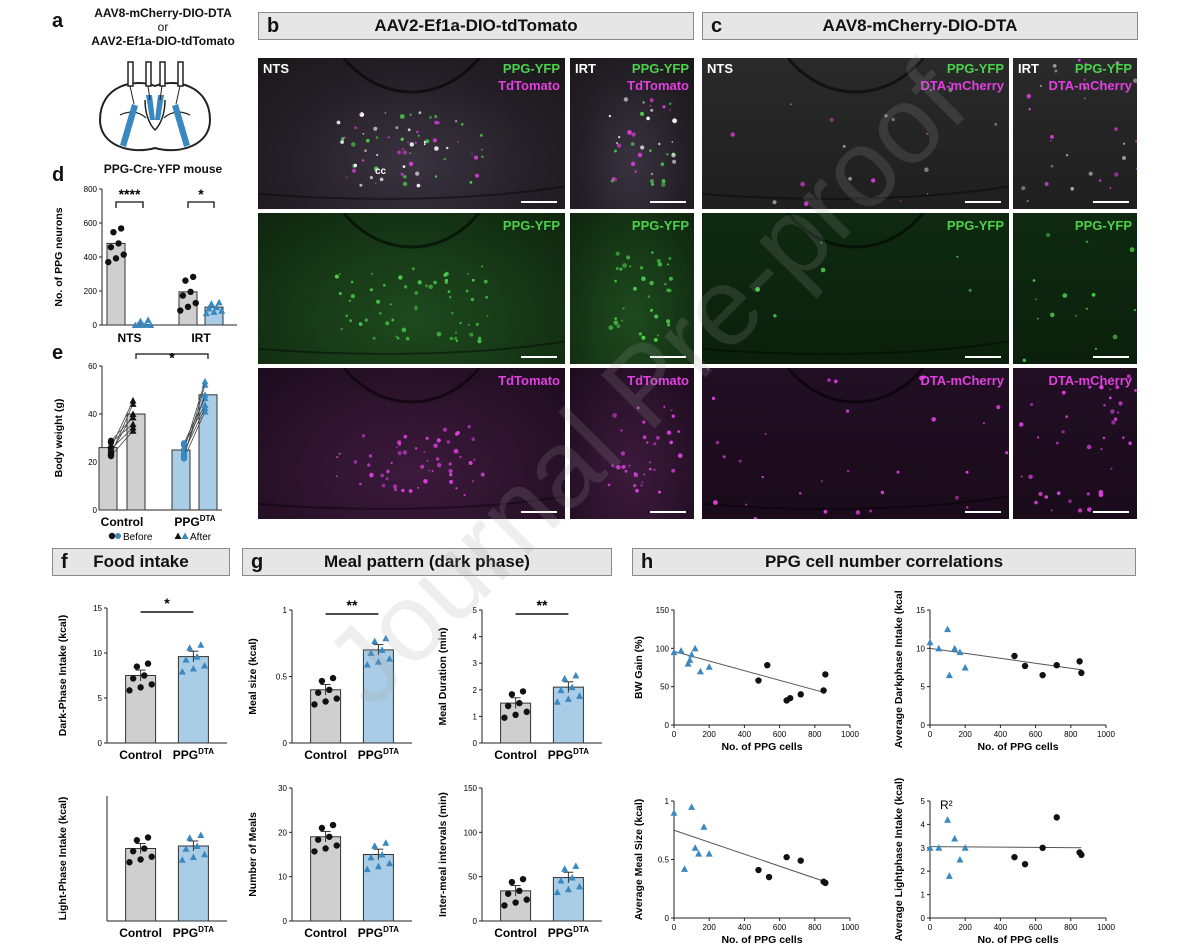 This screenshot has height=946, width=1200. I want to click on y-tick-label: 50, so click(472, 877).